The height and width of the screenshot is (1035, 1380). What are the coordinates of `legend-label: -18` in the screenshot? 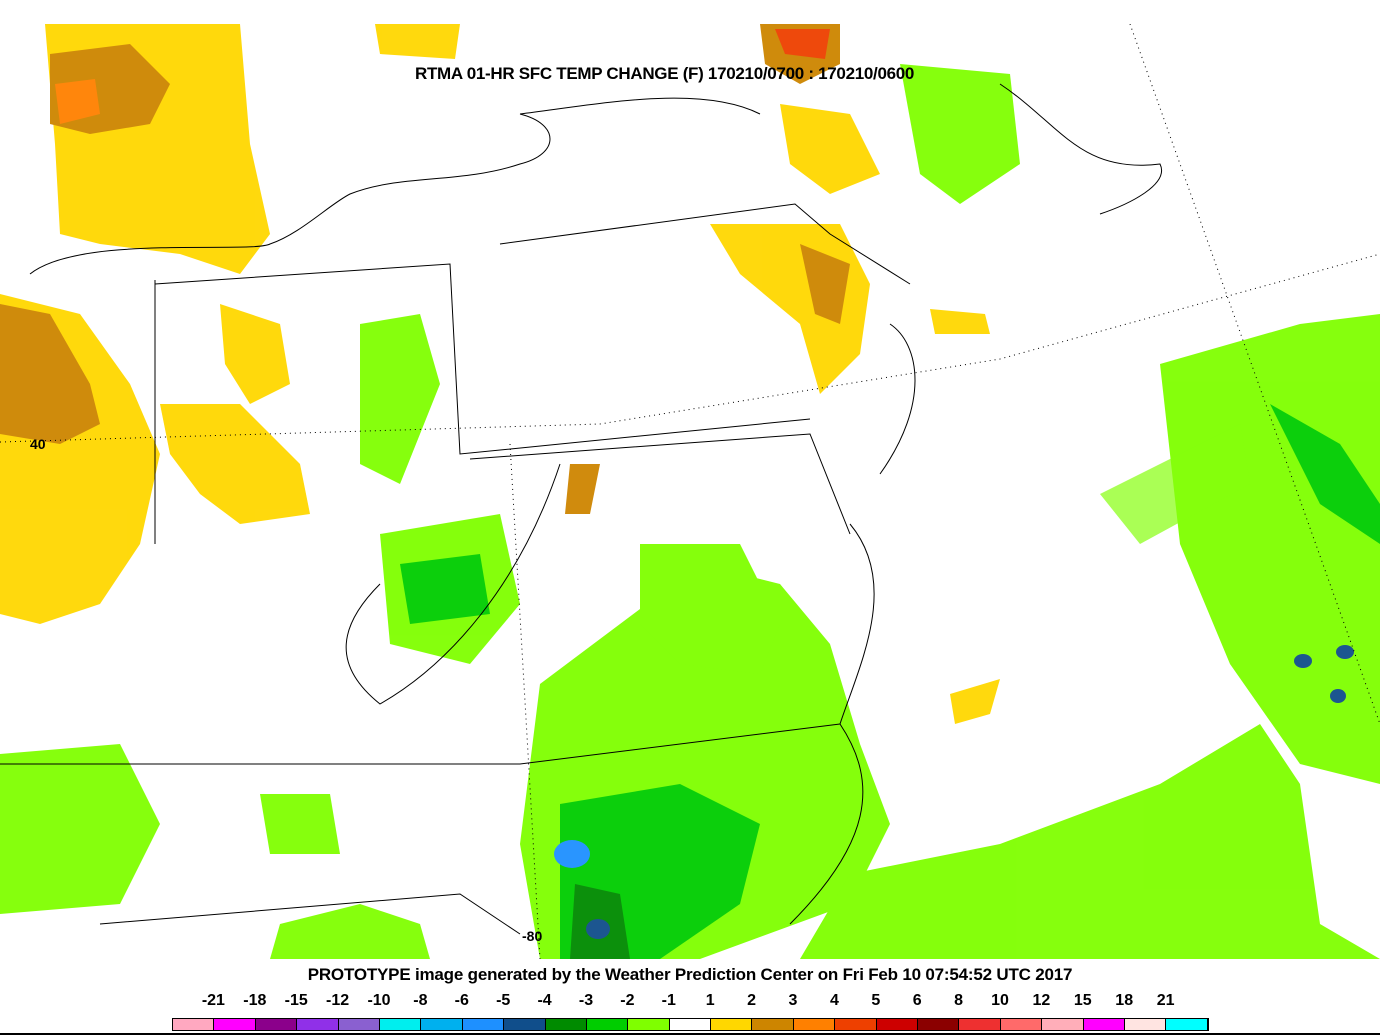 It's located at (255, 1000).